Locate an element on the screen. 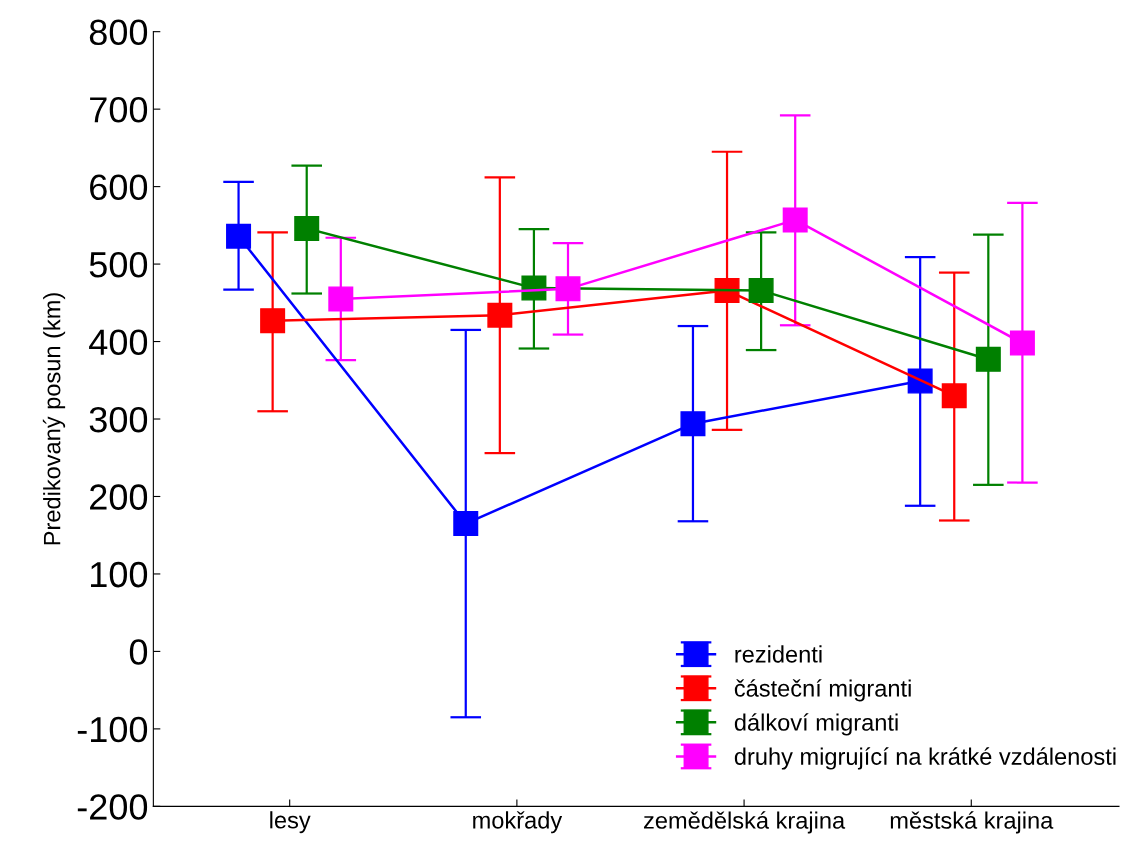 Image resolution: width=1136 pixels, height=856 pixels. y-tick-label: -100 is located at coordinates (112, 729).